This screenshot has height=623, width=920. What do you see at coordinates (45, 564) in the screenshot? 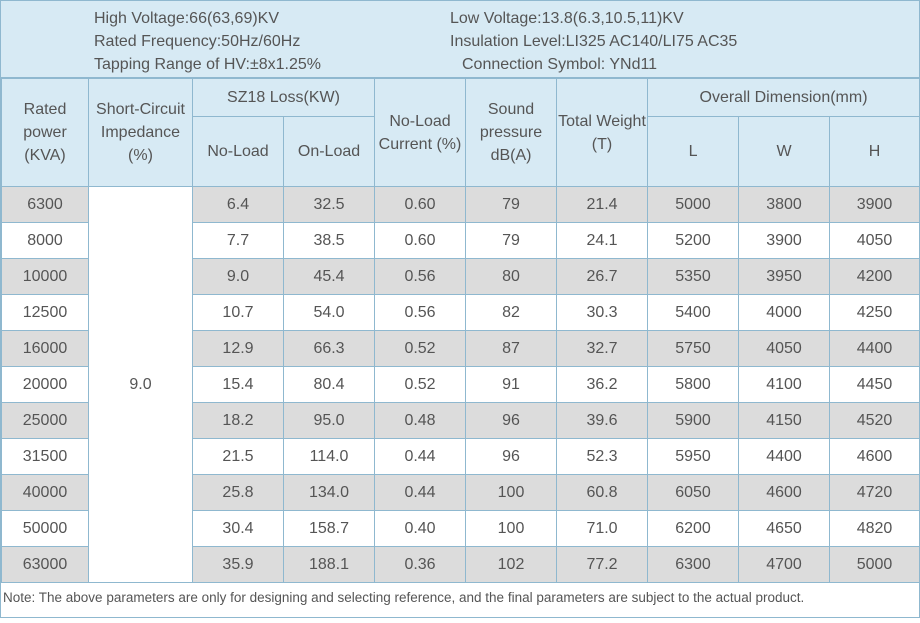
I see `rated-power-cell: 63000` at bounding box center [45, 564].